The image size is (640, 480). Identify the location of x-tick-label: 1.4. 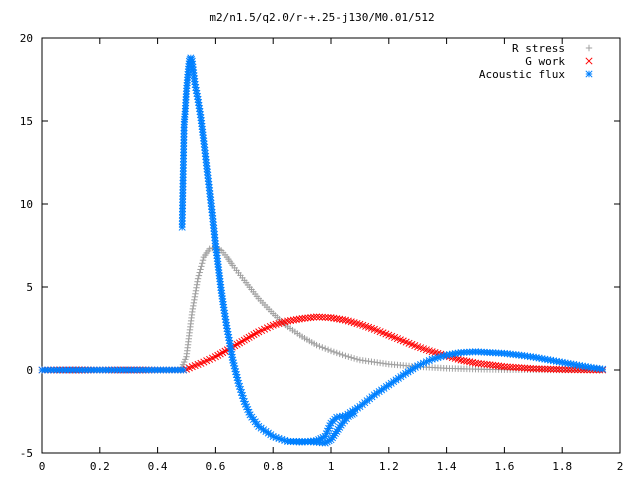
(447, 466).